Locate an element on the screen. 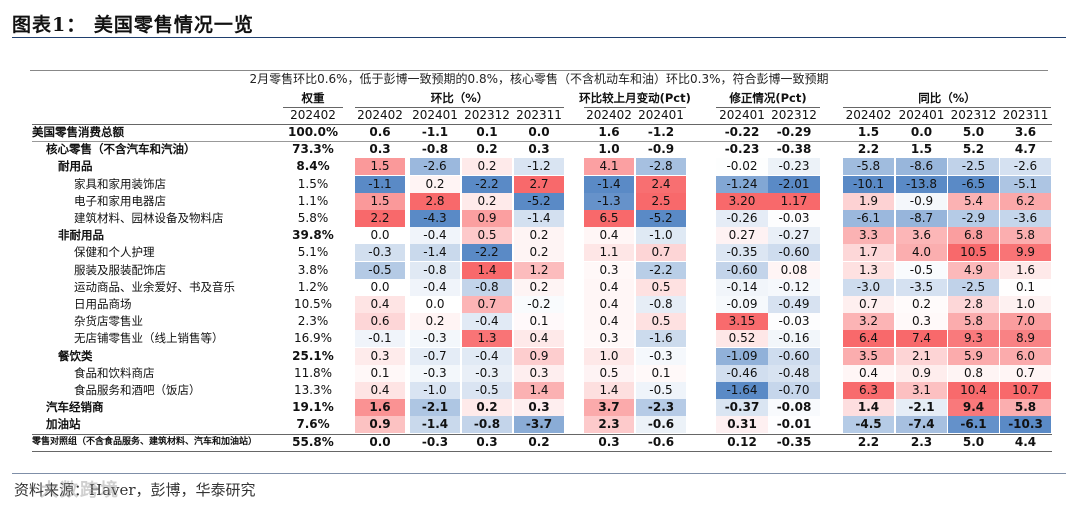  header-underline-yoy is located at coordinates (947, 107).